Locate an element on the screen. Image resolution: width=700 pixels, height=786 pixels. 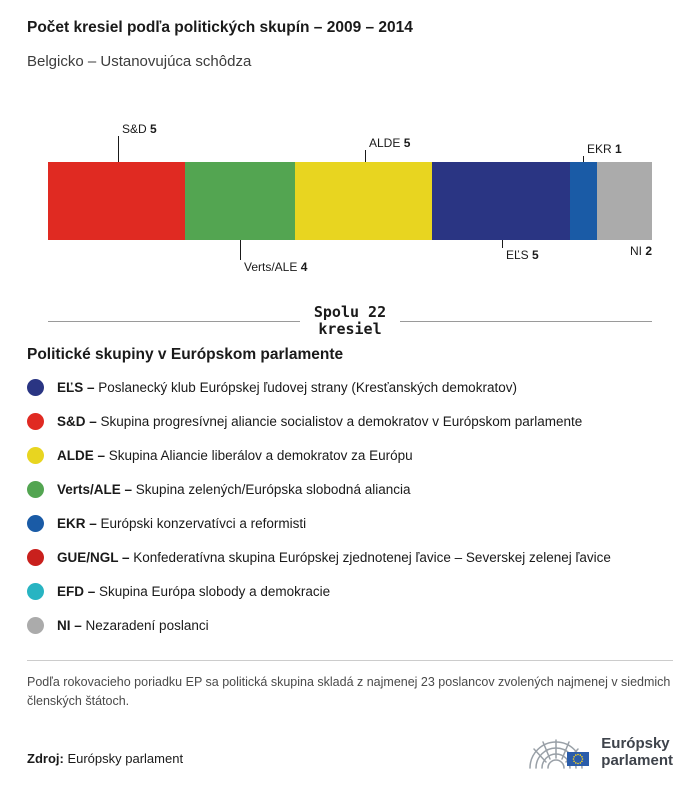
callout-ni: NI 2 is located at coordinates (641, 251).